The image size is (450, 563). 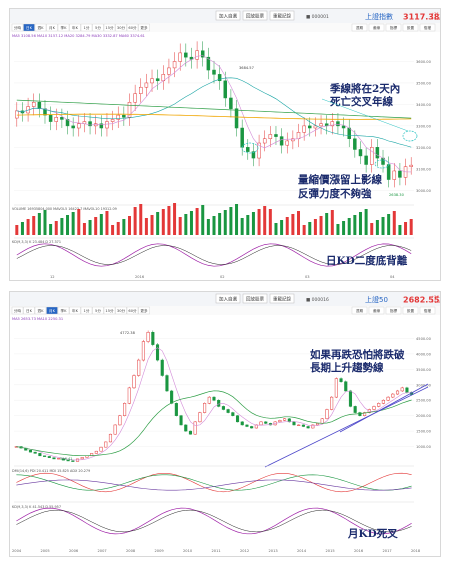 I want to click on period-tab-label: 更多, so click(x=144, y=27).